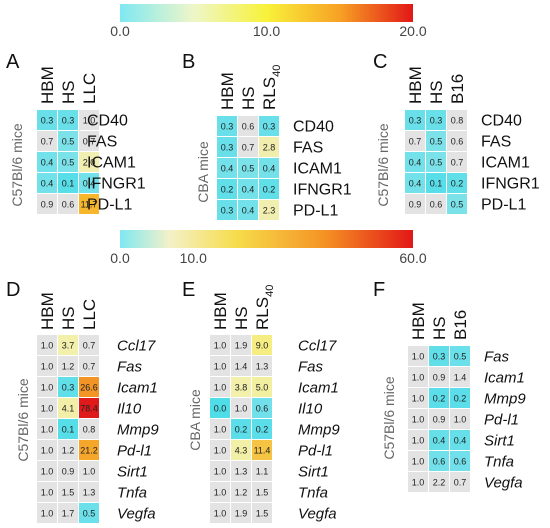 The image size is (550, 528). What do you see at coordinates (270, 291) in the screenshot?
I see `column-header-subscript: 40` at bounding box center [270, 291].